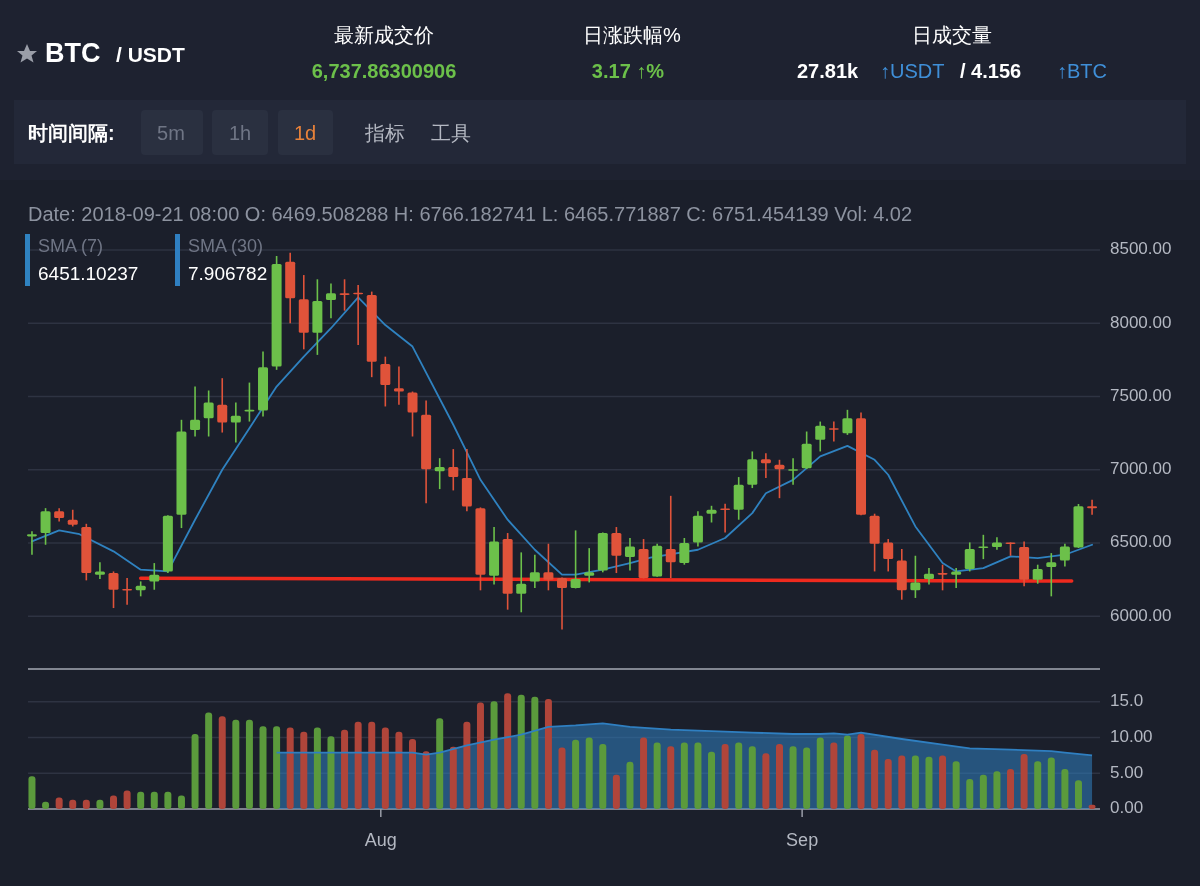 The image size is (1200, 886). What do you see at coordinates (380, 840) in the screenshot?
I see `x-tick-label: Aug` at bounding box center [380, 840].